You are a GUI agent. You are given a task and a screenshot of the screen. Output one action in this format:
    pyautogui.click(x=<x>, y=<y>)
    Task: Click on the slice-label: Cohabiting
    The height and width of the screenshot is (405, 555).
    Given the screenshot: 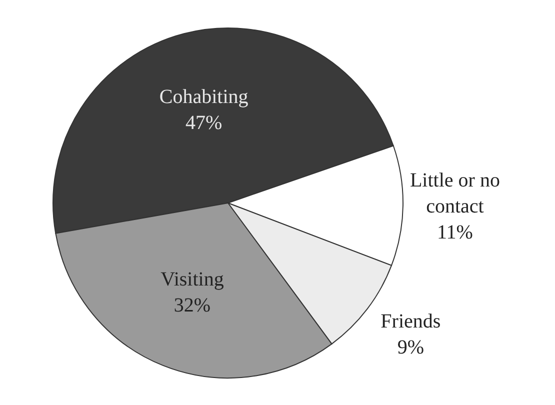 What is the action you would take?
    pyautogui.click(x=203, y=97)
    